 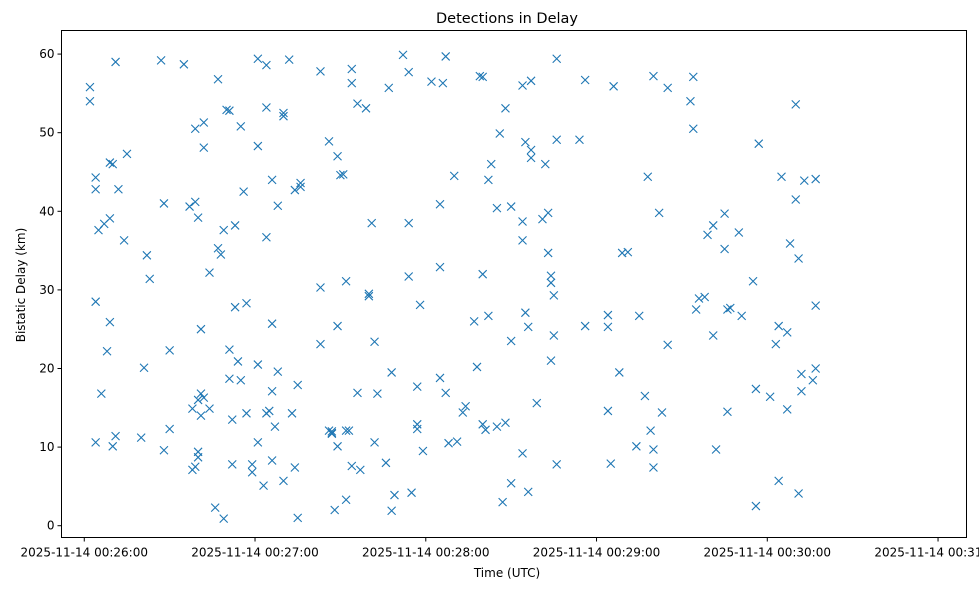 What do you see at coordinates (926, 553) in the screenshot?
I see `x-tick-label: 2025-11-14 00:31:00` at bounding box center [926, 553].